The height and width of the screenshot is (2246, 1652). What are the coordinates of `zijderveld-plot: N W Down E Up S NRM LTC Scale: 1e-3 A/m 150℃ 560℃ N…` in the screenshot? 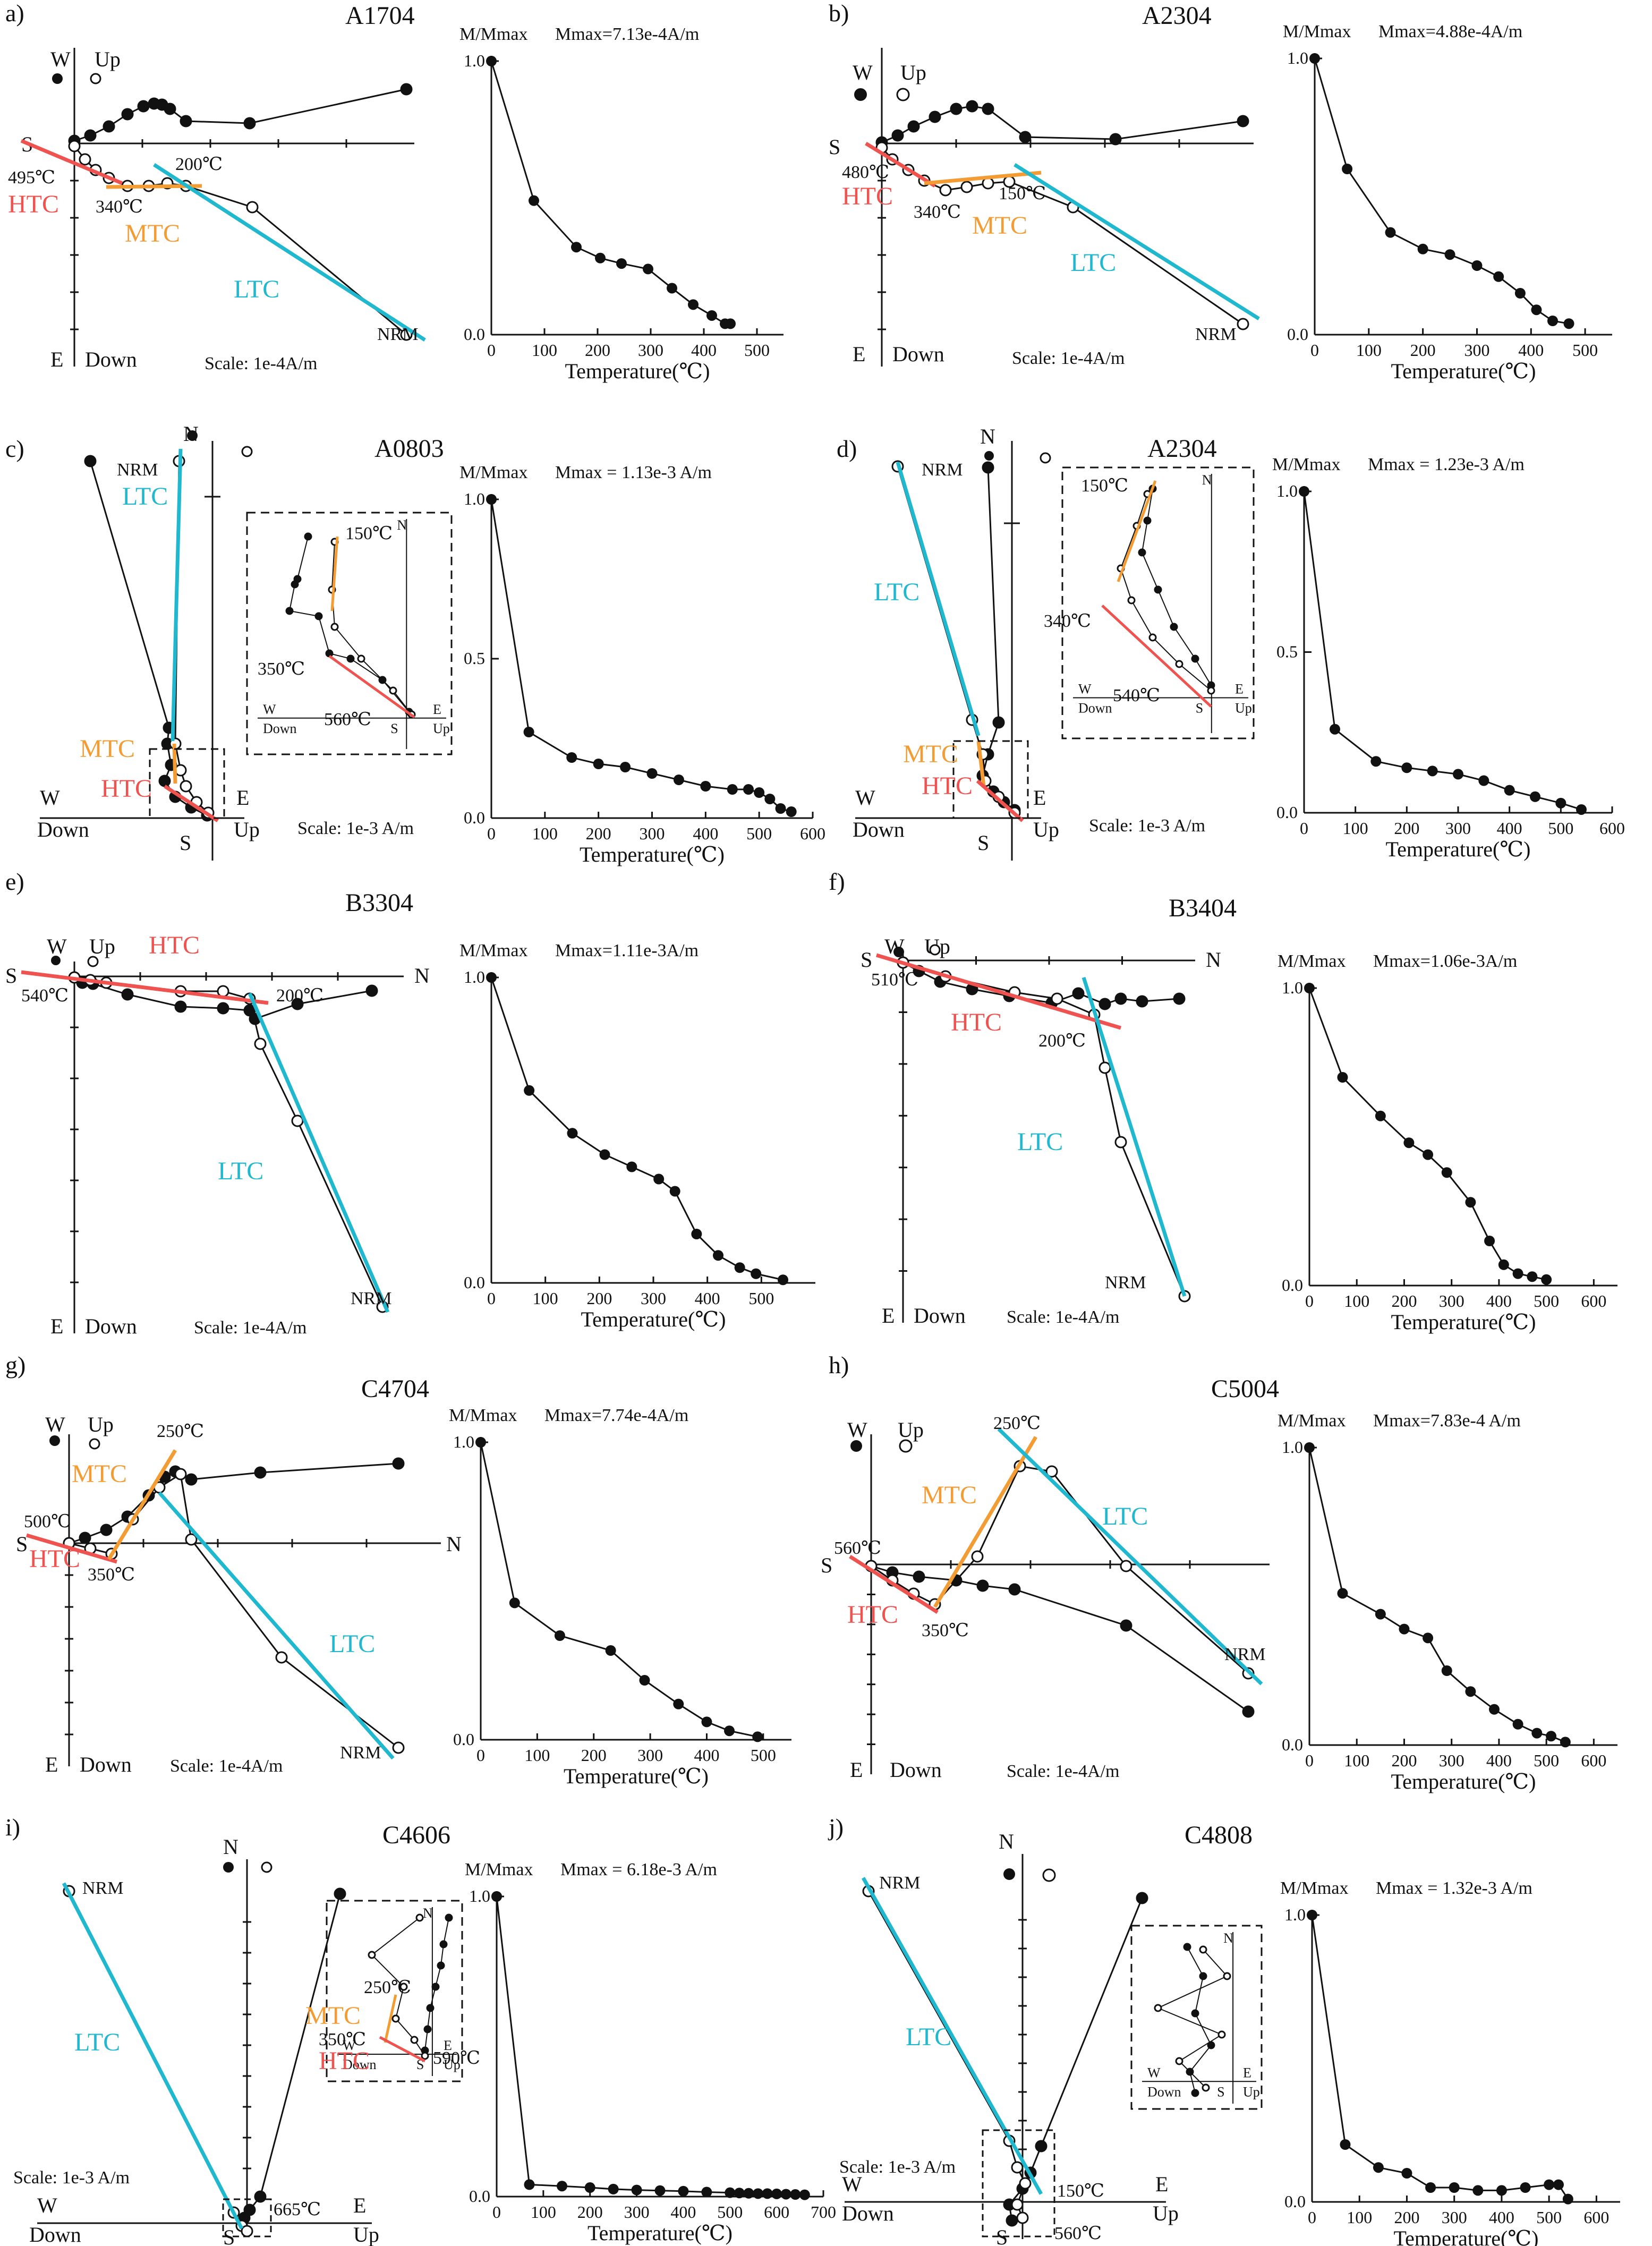 It's located at (1051, 2038).